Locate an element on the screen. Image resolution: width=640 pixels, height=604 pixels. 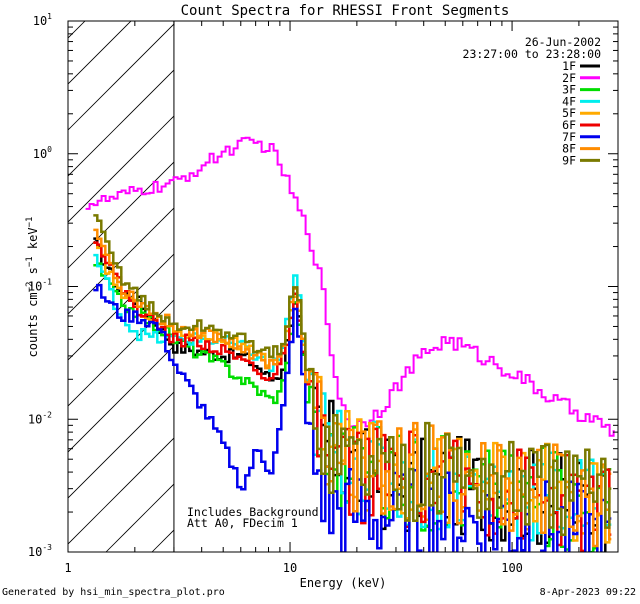
legend-label-6f: 6F is located at coordinates (569, 125).